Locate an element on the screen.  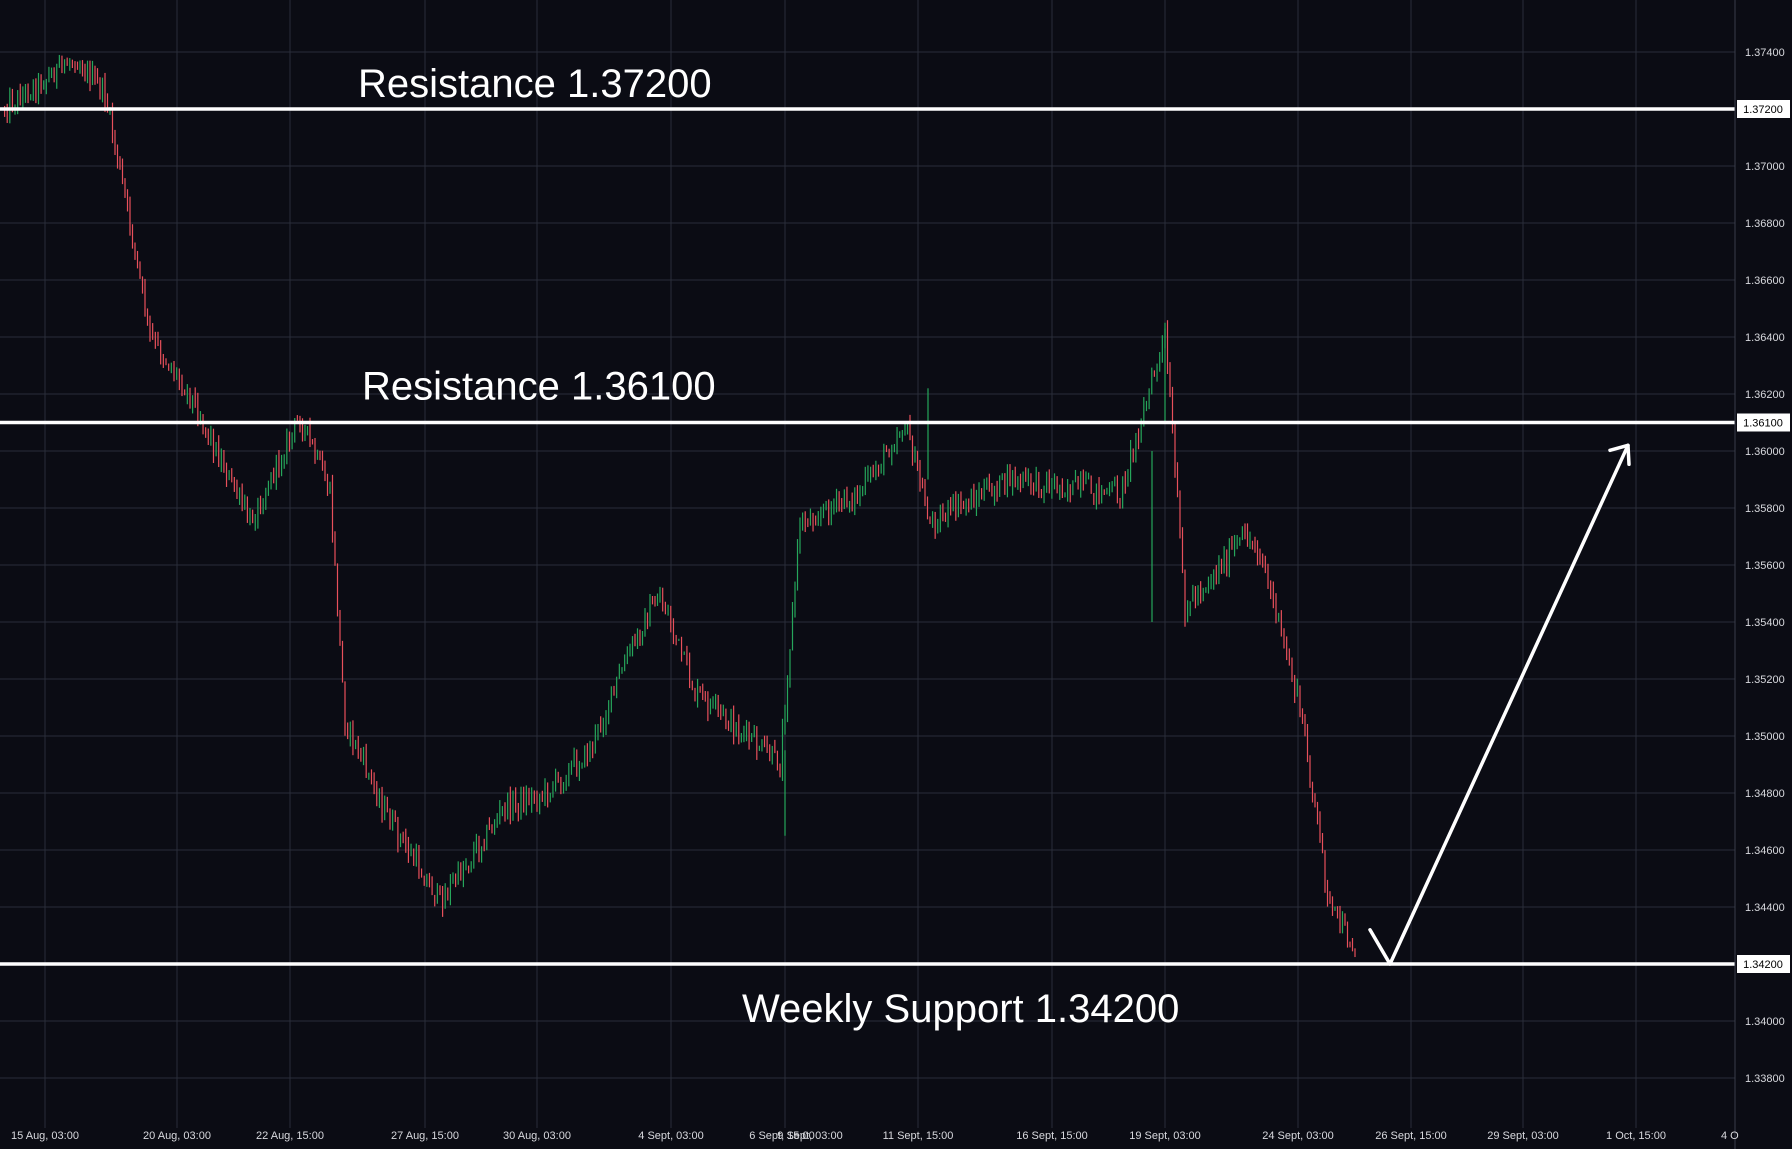
x-tick-label: 26 Sept, 15:00 is located at coordinates (1411, 1136).